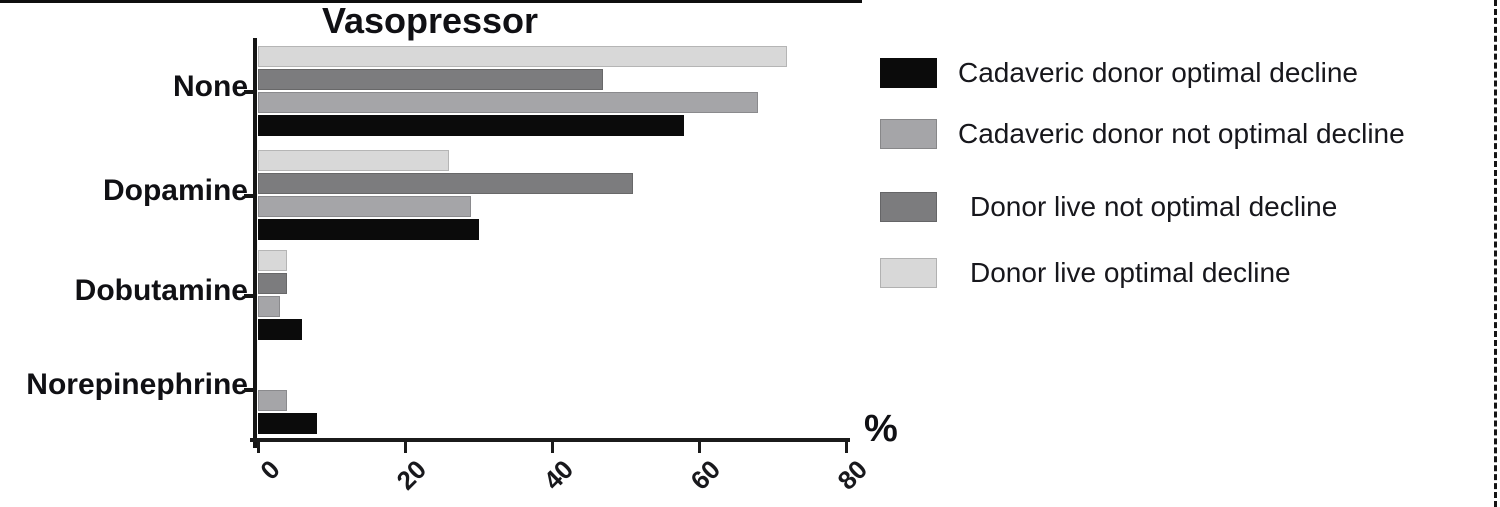 The width and height of the screenshot is (1500, 507). What do you see at coordinates (411, 475) in the screenshot?
I see `x-tick-label: 20` at bounding box center [411, 475].